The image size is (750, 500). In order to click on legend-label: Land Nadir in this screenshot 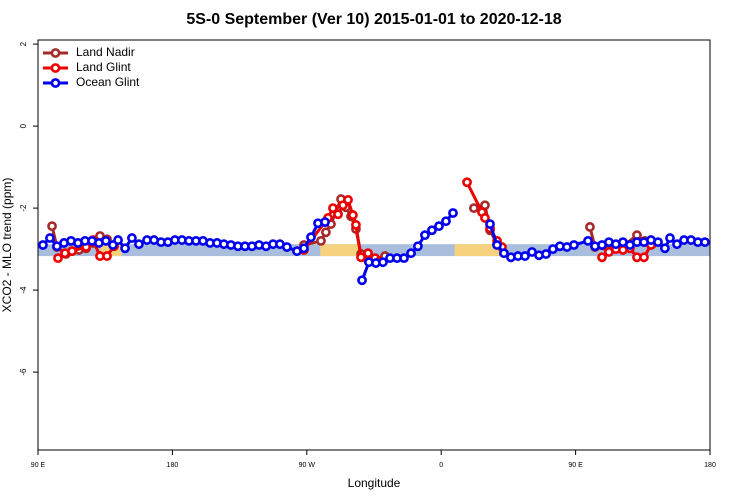, I will do `click(105, 52)`.